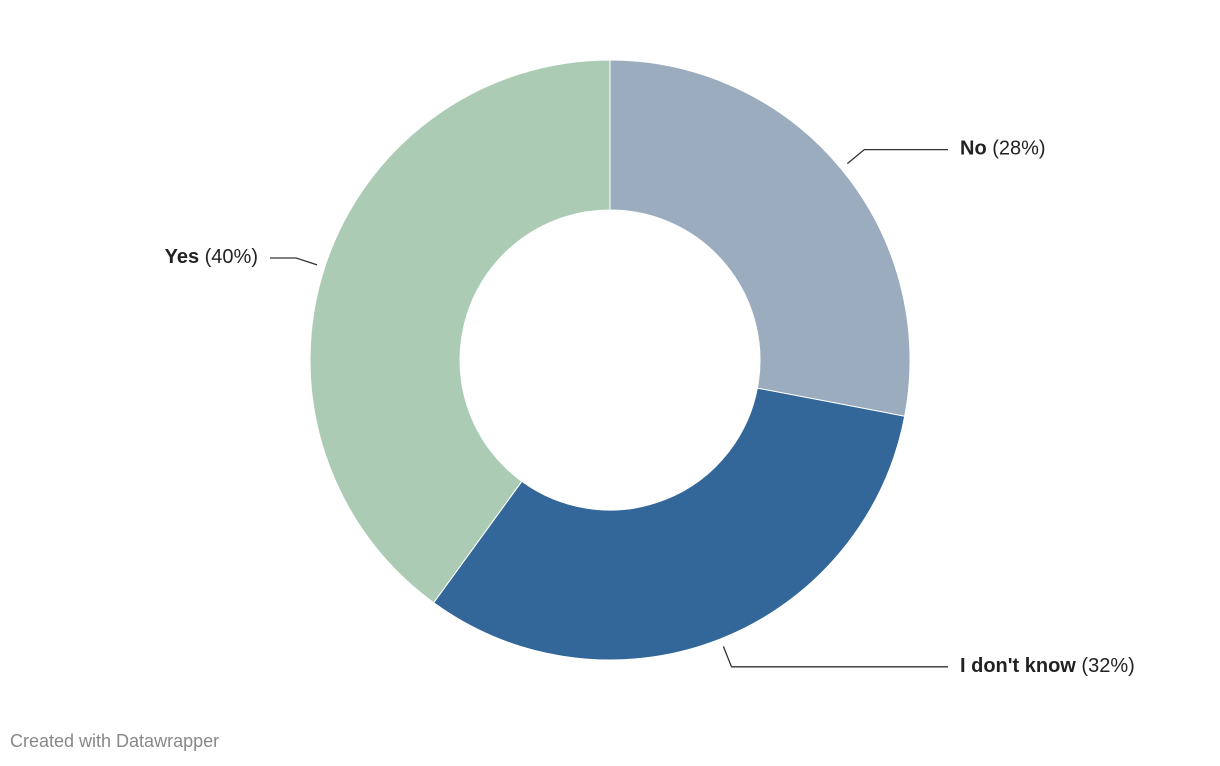 The height and width of the screenshot is (766, 1220). Describe the element at coordinates (231, 257) in the screenshot. I see `slice-value: (40%)` at that location.